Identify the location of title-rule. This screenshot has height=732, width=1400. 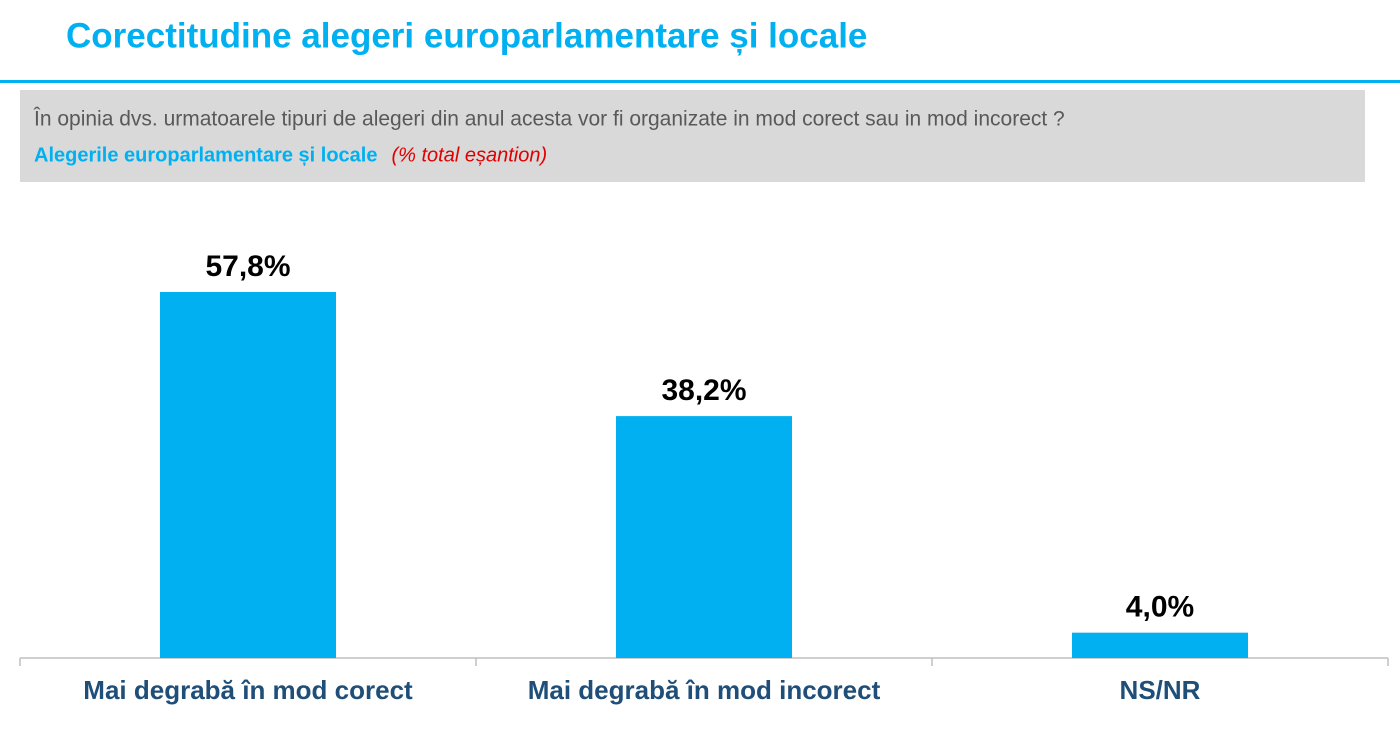
(700, 81).